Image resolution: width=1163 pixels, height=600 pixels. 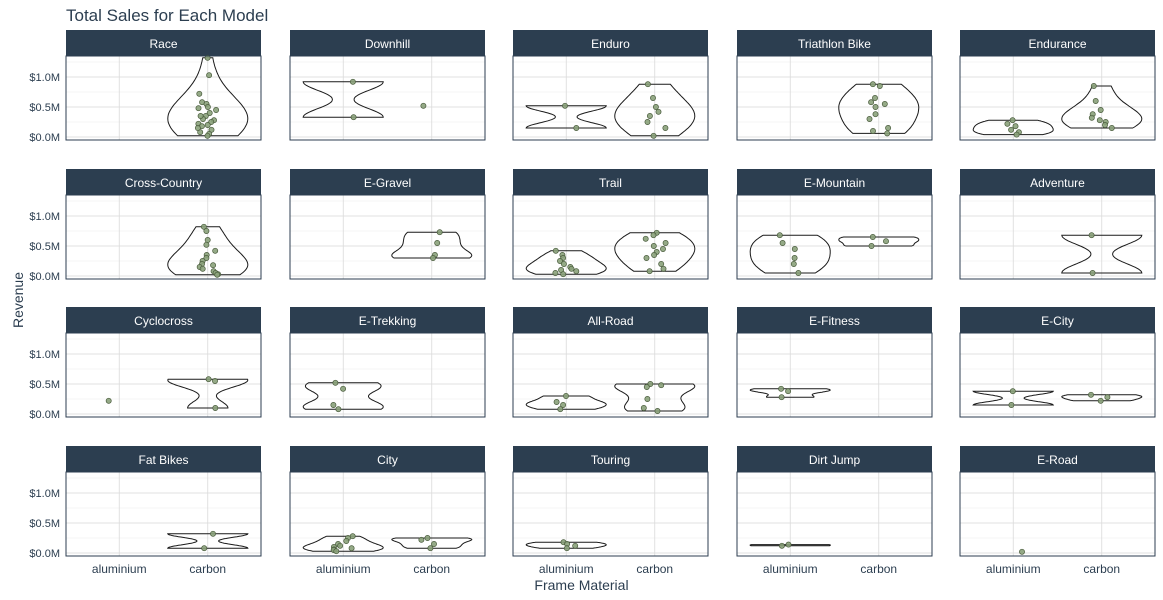 What do you see at coordinates (388, 321) in the screenshot?
I see `facet-strip-label: E-Trekking` at bounding box center [388, 321].